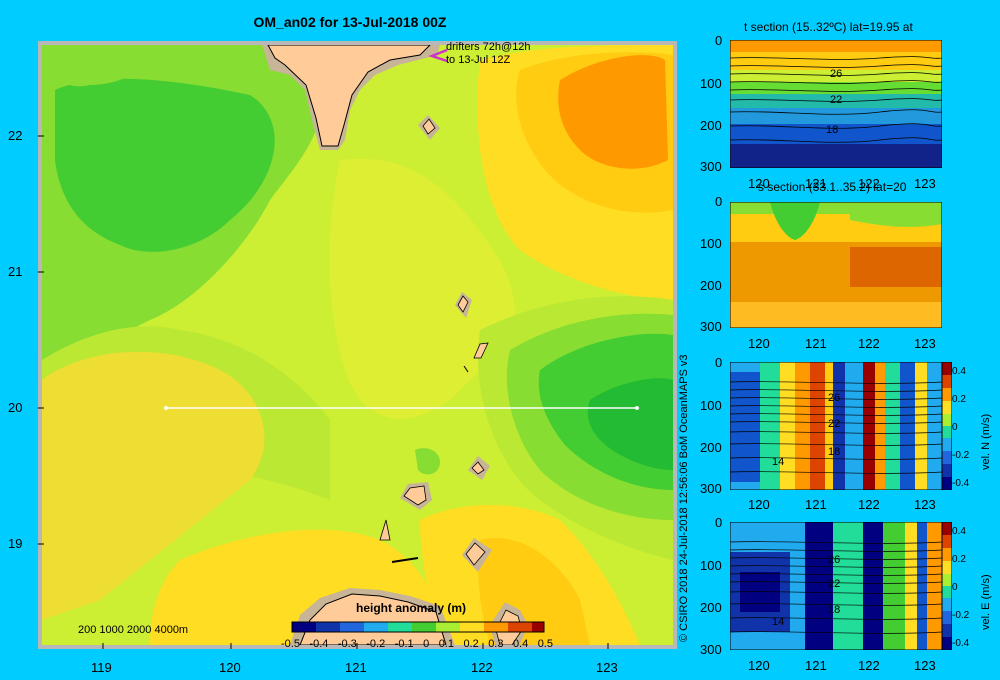 The image size is (1000, 680). I want to click on drifters-date: to 13-Jul 12Z, so click(478, 60).